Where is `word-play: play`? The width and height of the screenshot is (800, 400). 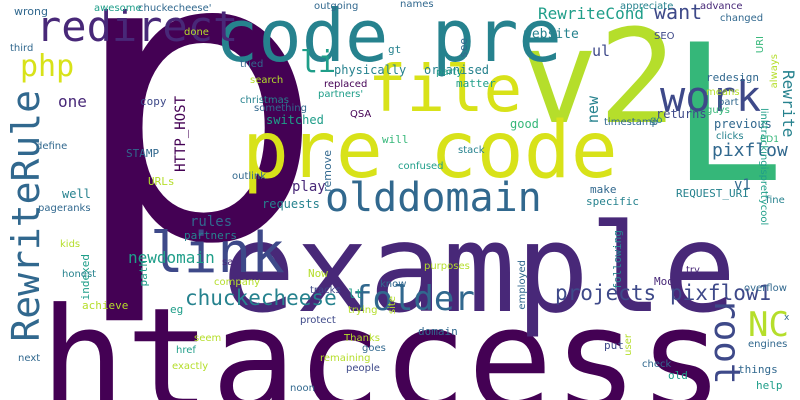 word-play: play is located at coordinates (309, 187).